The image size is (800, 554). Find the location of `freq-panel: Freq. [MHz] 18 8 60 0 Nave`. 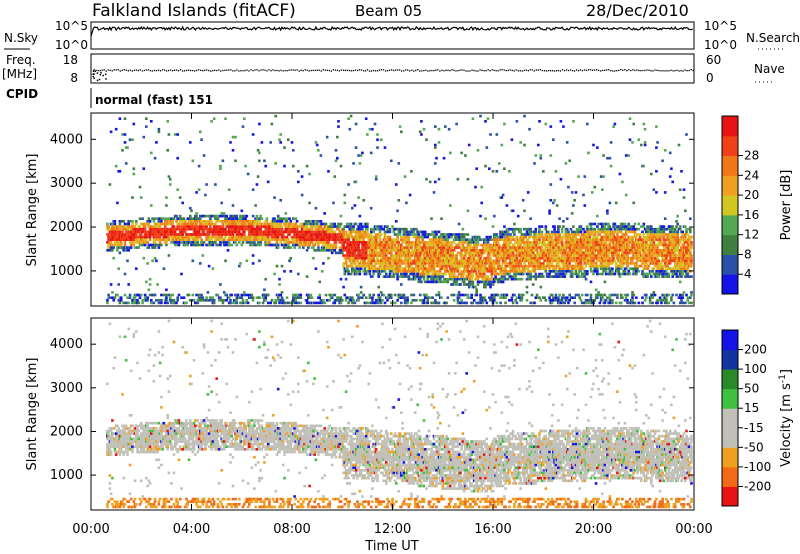

freq-panel: Freq. [MHz] 18 8 60 0 Nave is located at coordinates (393, 69).